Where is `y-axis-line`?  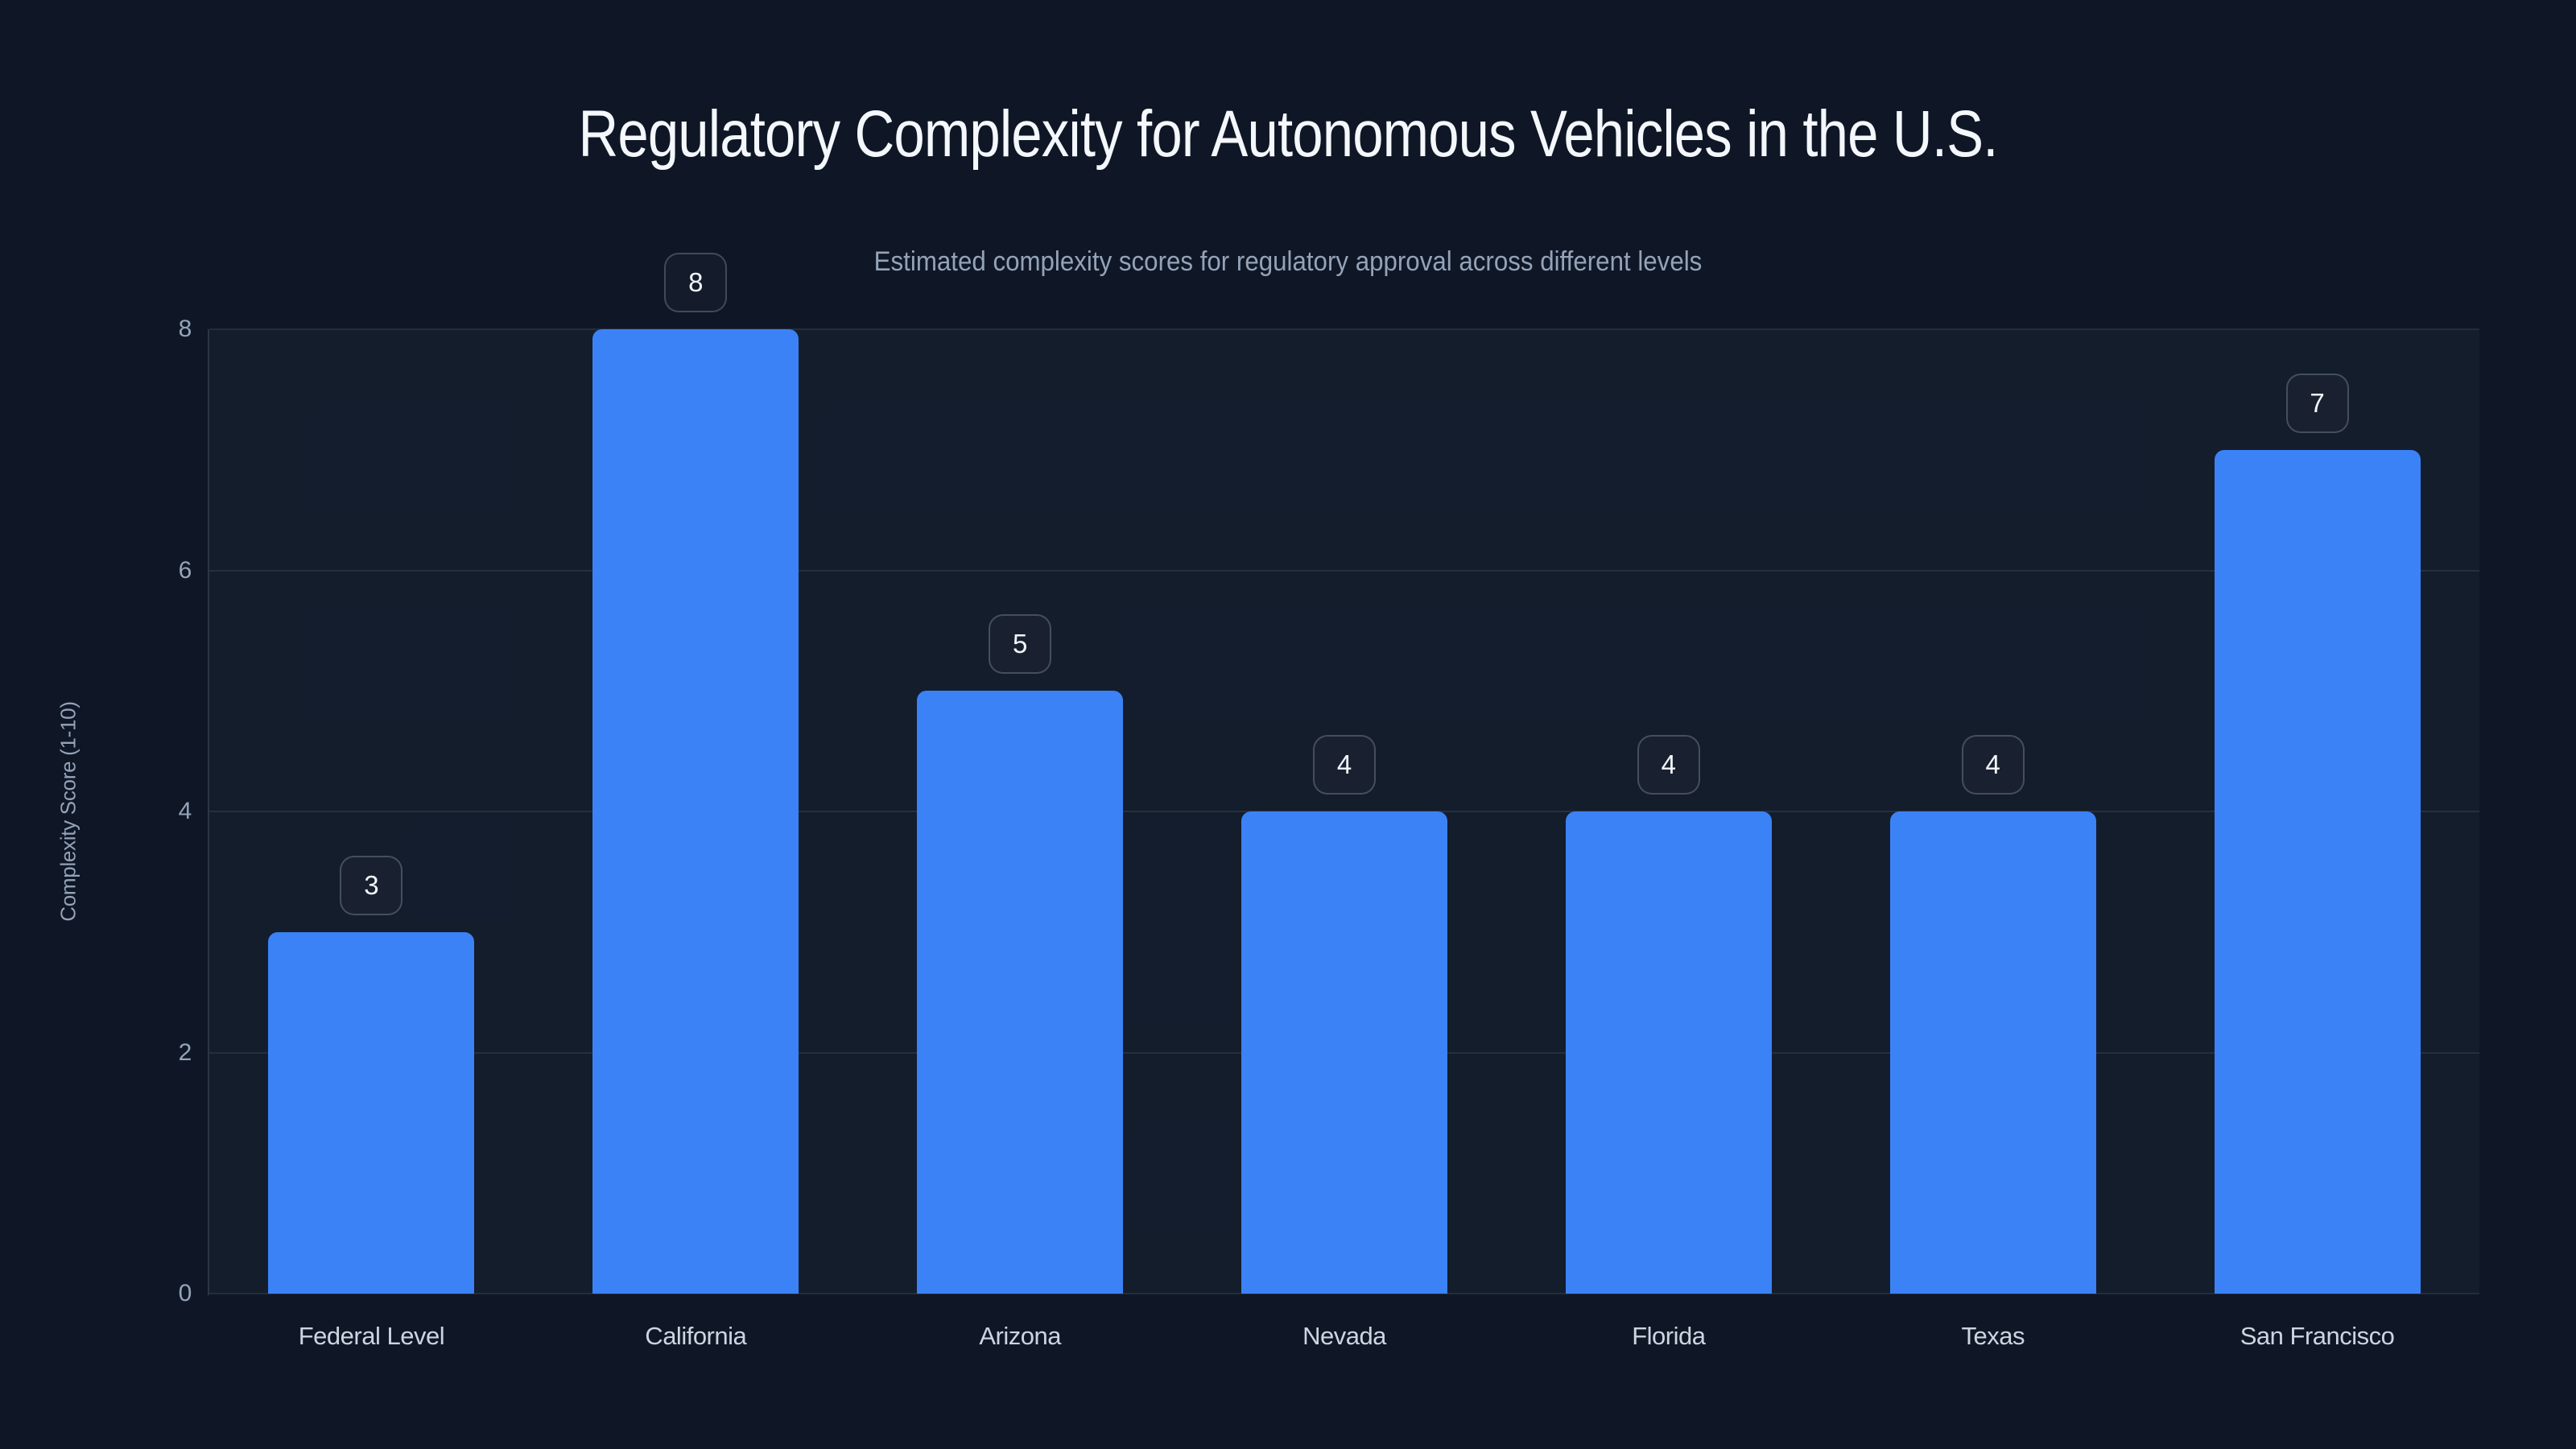 y-axis-line is located at coordinates (208, 812).